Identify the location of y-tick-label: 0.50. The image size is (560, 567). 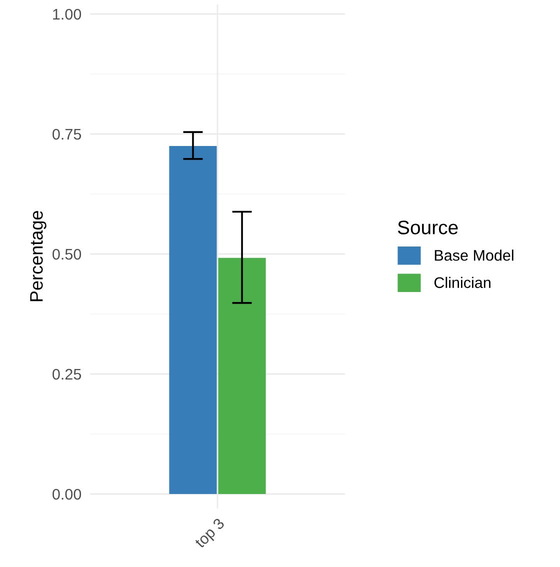
(67, 254).